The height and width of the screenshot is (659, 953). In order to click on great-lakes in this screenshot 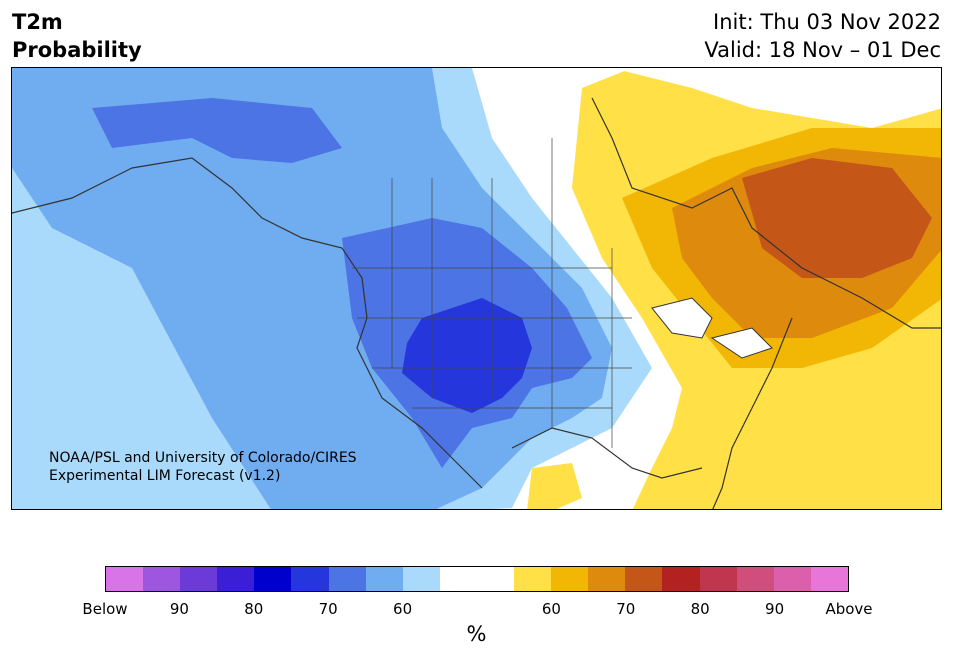, I will do `click(712, 328)`.